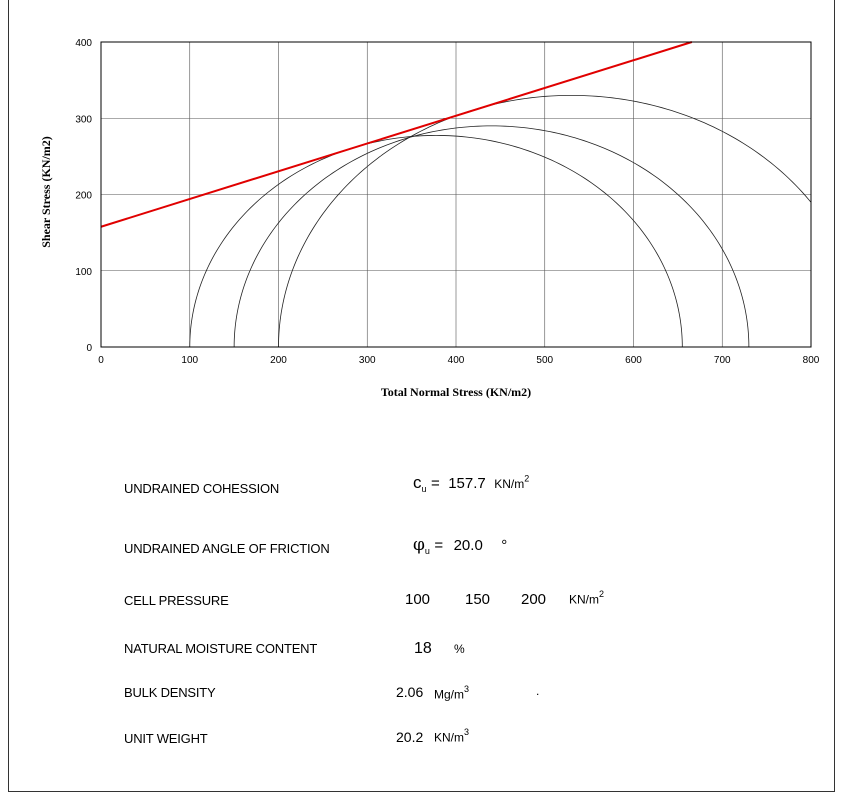 The width and height of the screenshot is (841, 793). What do you see at coordinates (410, 692) in the screenshot?
I see `bulk-density-value: 2.06` at bounding box center [410, 692].